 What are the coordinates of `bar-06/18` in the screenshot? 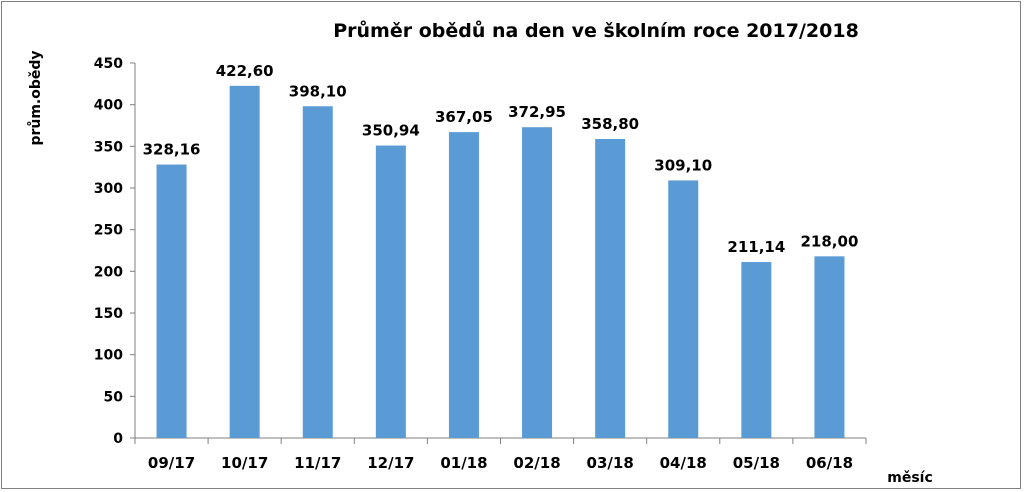 It's located at (829, 347).